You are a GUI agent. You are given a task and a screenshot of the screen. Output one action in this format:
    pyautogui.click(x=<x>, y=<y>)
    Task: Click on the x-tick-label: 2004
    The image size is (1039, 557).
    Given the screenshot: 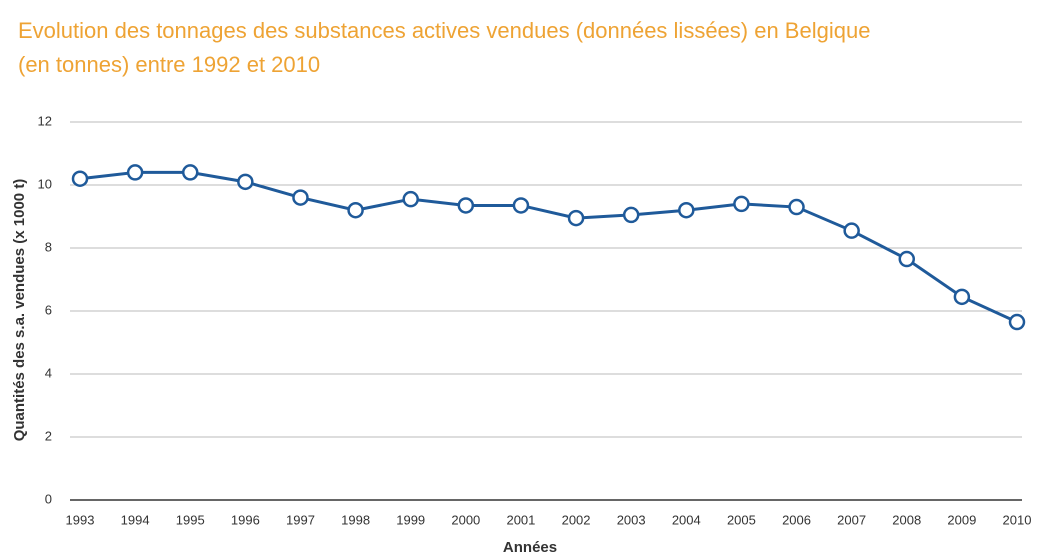 What is the action you would take?
    pyautogui.click(x=686, y=519)
    